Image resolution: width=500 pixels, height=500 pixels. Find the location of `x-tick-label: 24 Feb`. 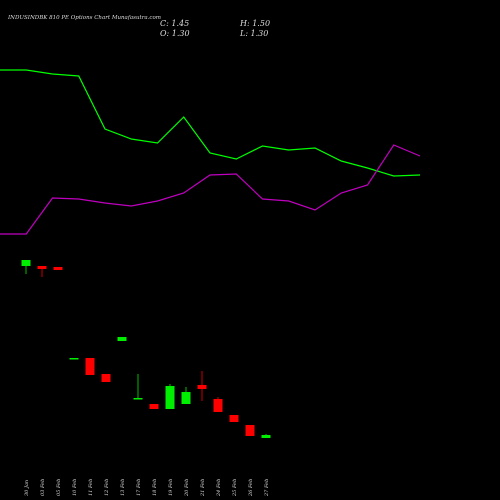

x-tick-label: 24 Feb is located at coordinates (219, 488).